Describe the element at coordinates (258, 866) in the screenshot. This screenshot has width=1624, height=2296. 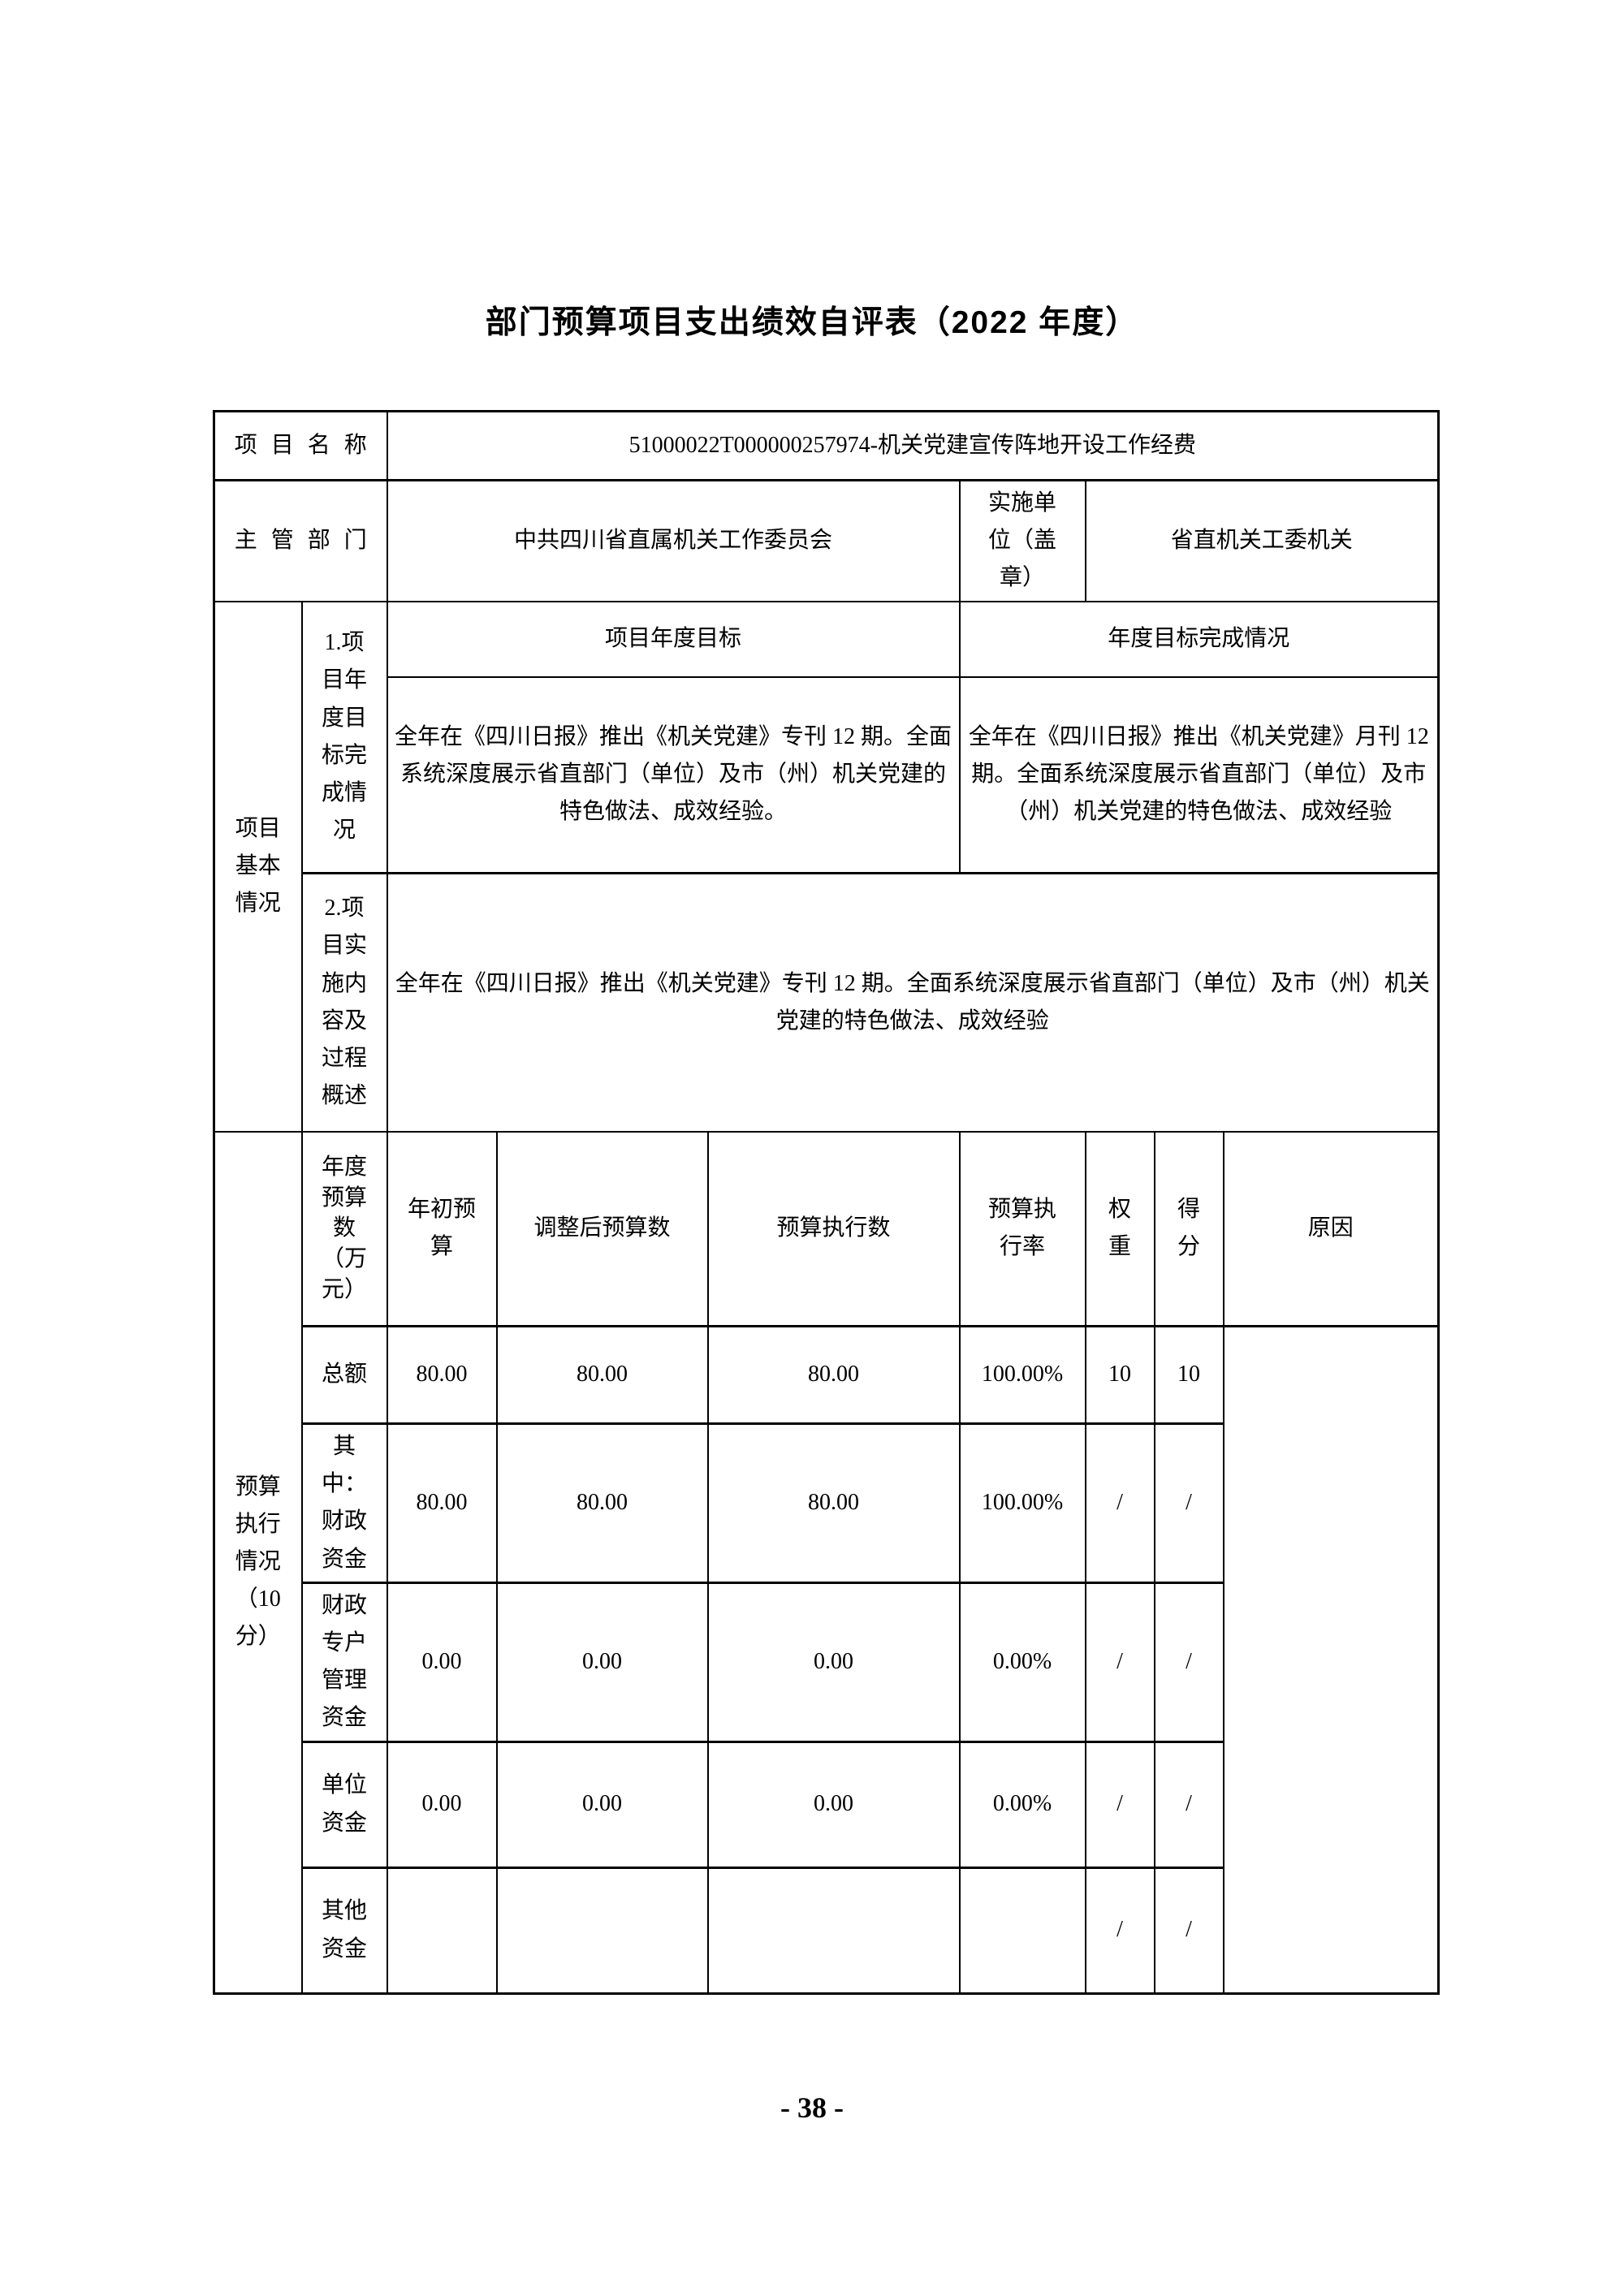
I see `section-basic-info-label: 项目 基本 情况` at that location.